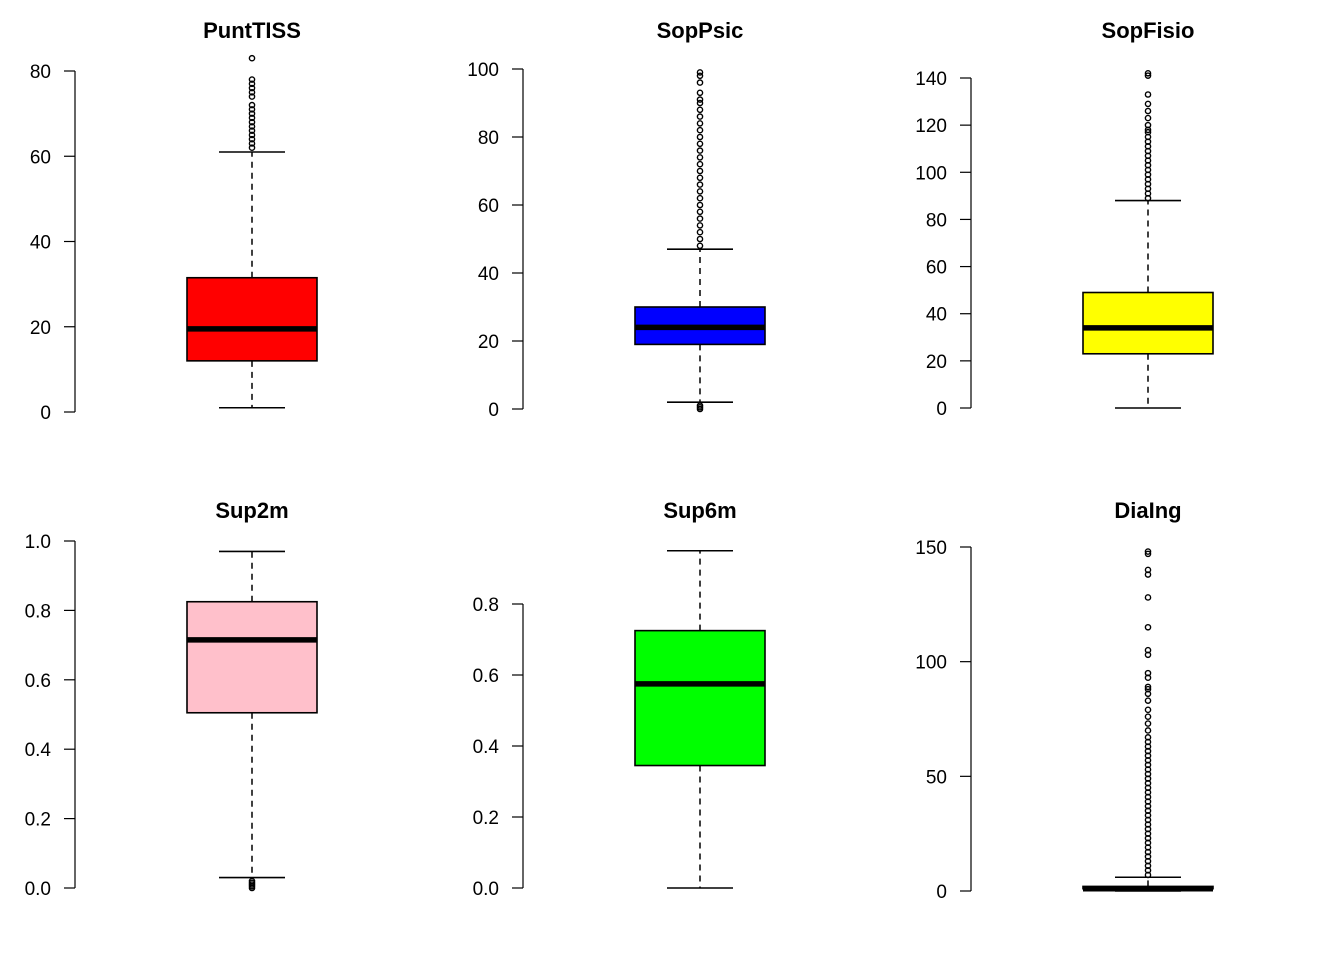  I want to click on panel-title: Sup6m, so click(699, 510).